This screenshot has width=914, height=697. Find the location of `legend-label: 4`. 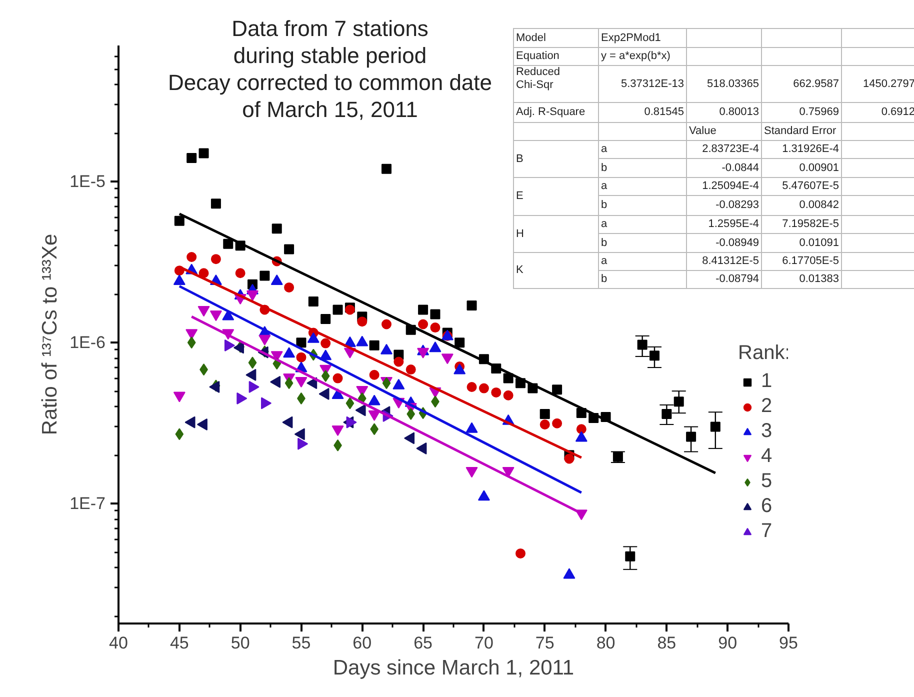

legend-label: 4 is located at coordinates (767, 456).